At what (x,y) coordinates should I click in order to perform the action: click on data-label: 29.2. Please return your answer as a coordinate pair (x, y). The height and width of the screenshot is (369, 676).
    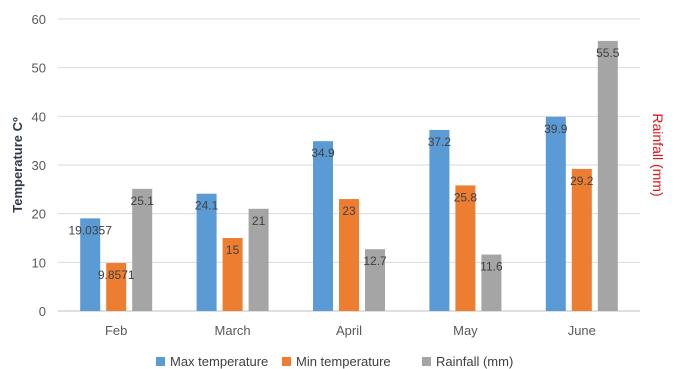
    Looking at the image, I should click on (582, 181).